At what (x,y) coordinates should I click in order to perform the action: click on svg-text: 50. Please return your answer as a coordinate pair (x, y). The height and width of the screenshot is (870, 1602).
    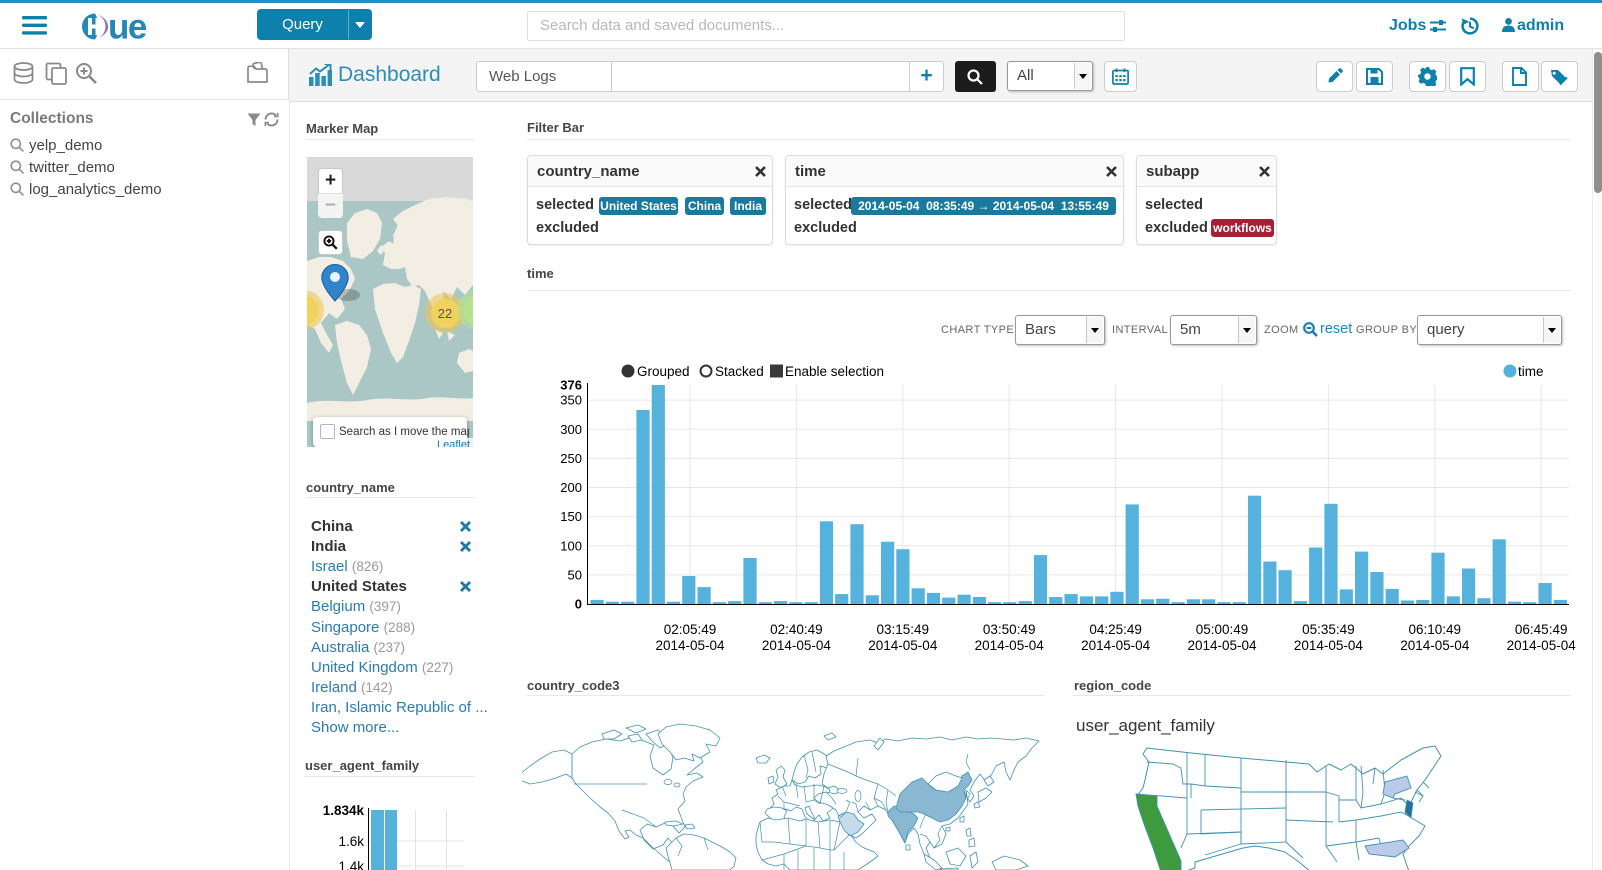
    Looking at the image, I should click on (575, 574).